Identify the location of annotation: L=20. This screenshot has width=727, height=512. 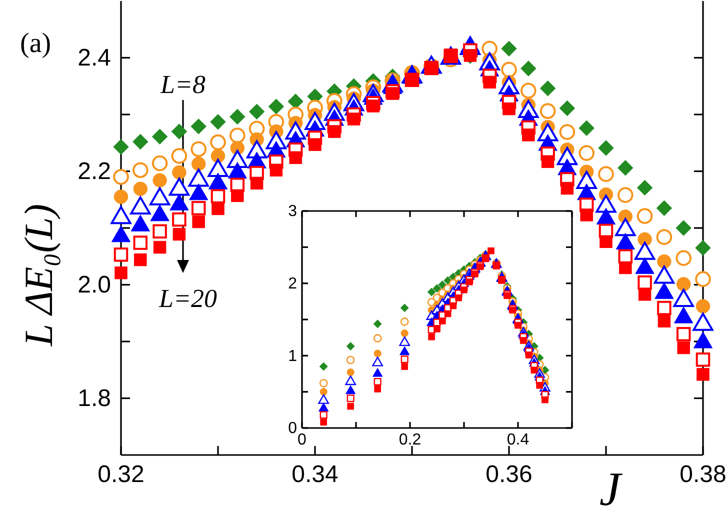
(188, 298).